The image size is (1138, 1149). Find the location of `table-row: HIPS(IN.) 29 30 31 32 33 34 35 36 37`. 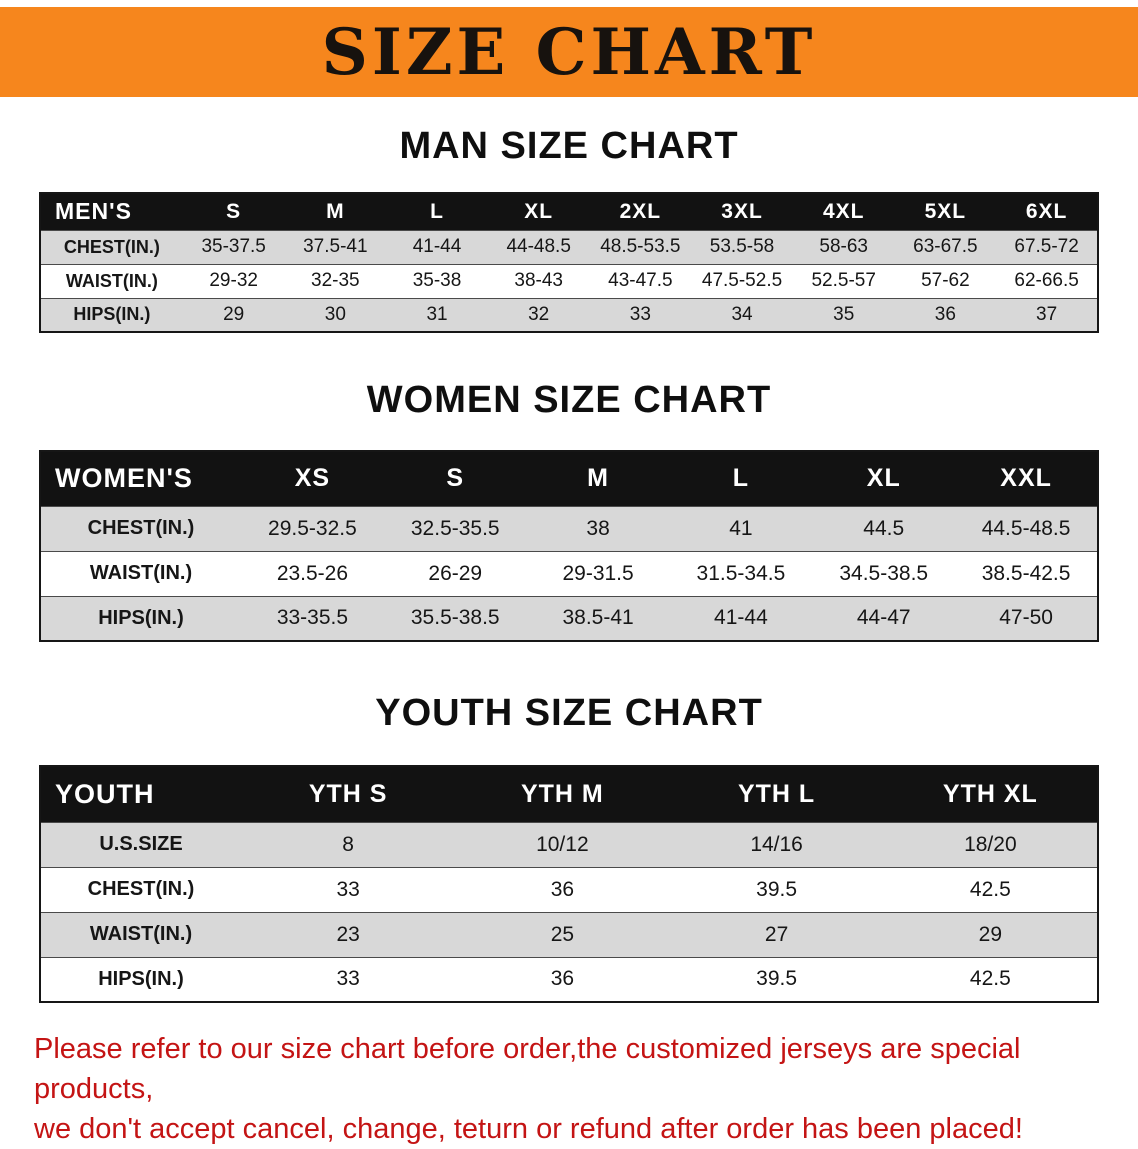

table-row: HIPS(IN.) 29 30 31 32 33 34 35 36 37 is located at coordinates (569, 314).